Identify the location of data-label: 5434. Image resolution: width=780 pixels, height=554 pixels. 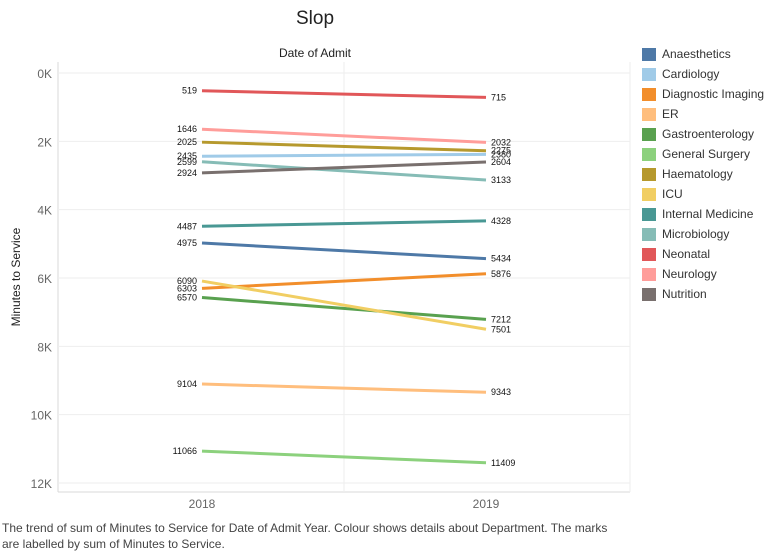
(501, 259).